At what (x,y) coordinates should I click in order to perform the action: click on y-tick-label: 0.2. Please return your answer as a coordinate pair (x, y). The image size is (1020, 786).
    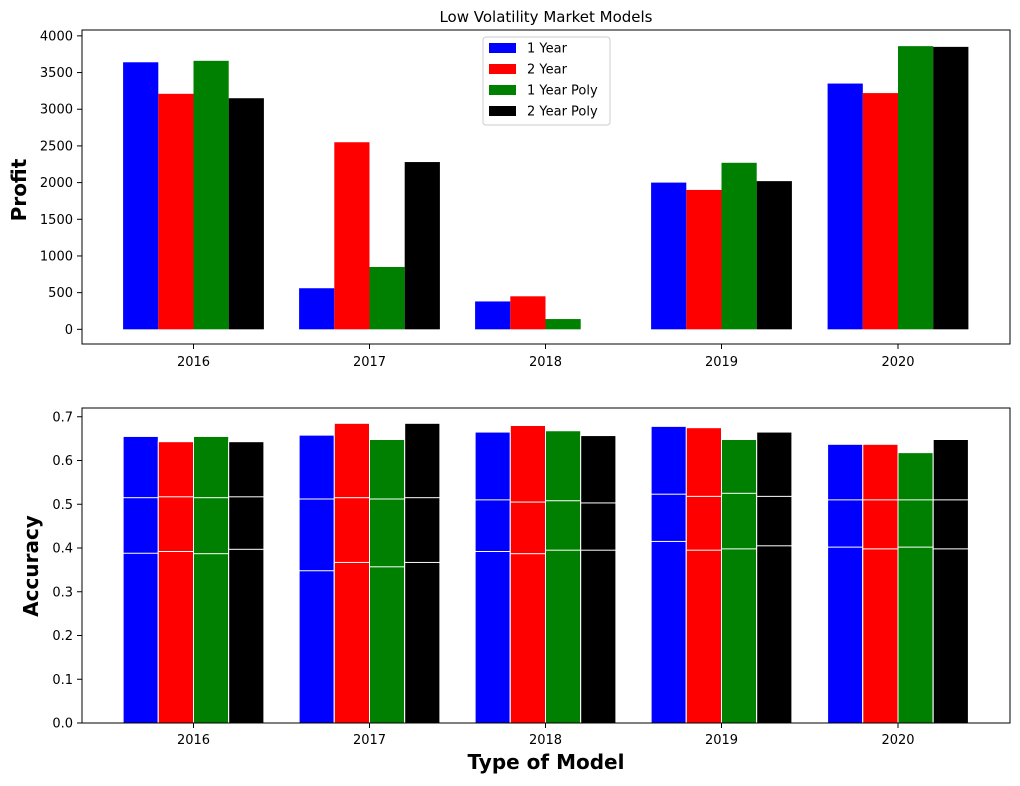
    Looking at the image, I should click on (62, 636).